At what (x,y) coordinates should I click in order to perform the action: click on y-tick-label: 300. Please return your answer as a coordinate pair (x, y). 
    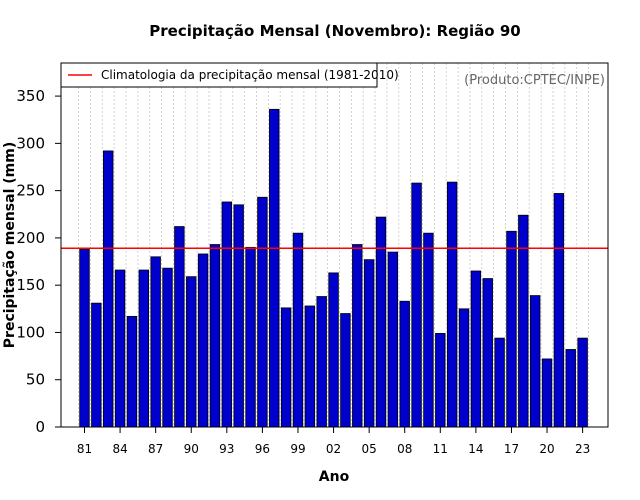
    Looking at the image, I should click on (30, 143).